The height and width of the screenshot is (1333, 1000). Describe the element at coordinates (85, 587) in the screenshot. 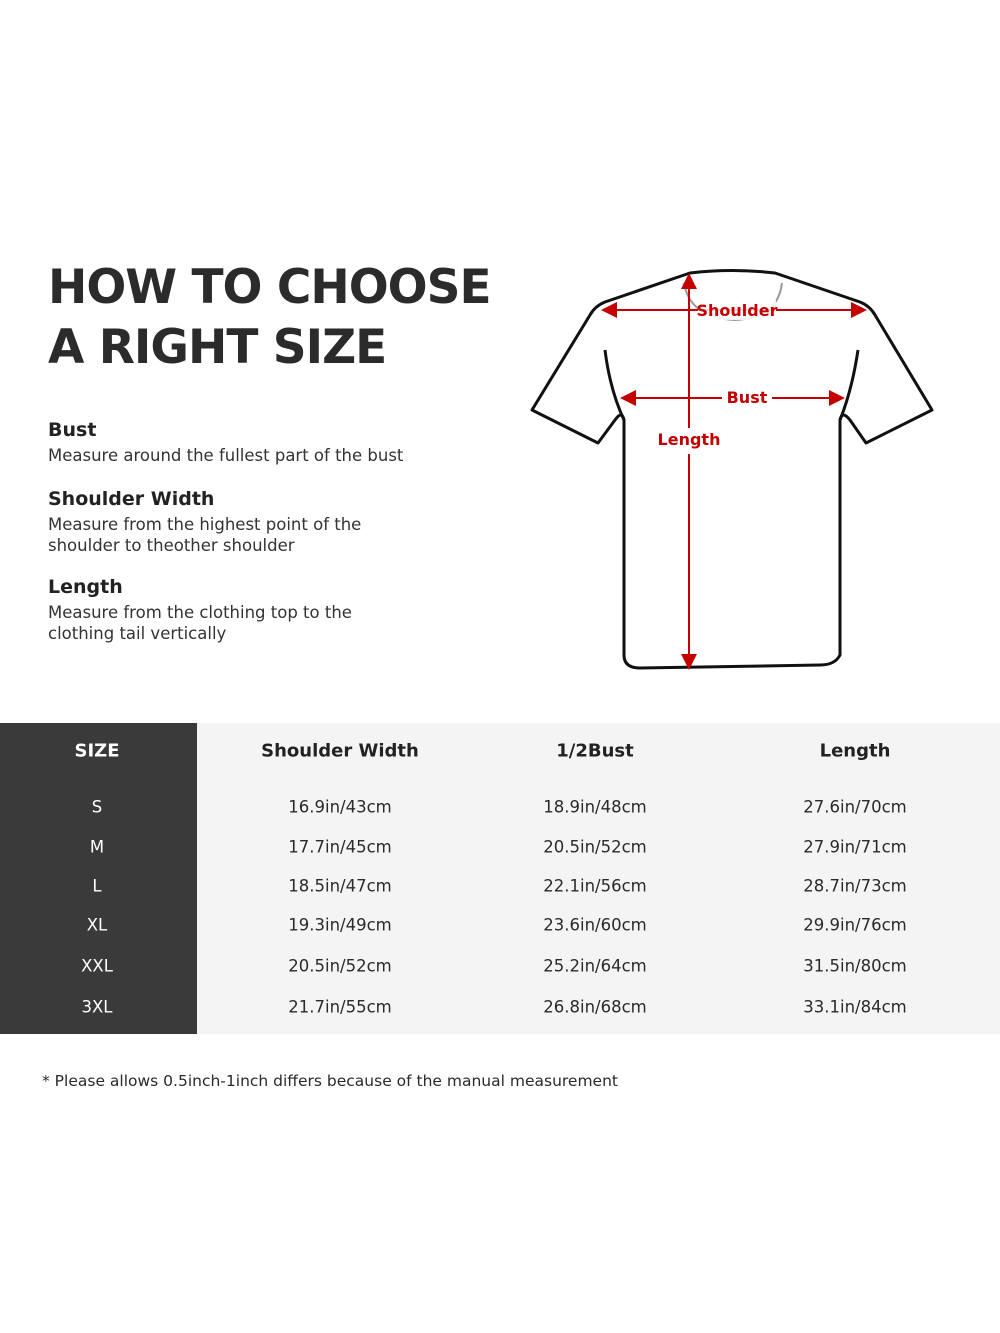

I see `section-heading: Length` at that location.